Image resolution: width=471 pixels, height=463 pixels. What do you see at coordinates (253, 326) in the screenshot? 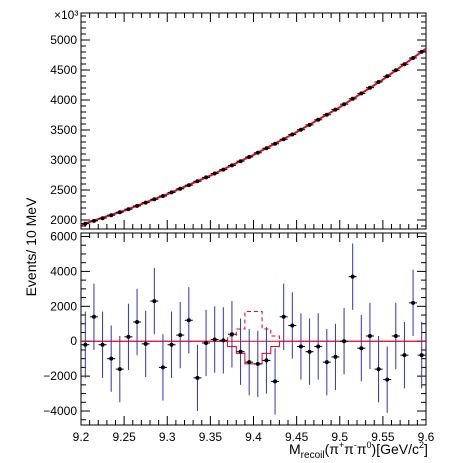
I see `signal-step-dashed` at bounding box center [253, 326].